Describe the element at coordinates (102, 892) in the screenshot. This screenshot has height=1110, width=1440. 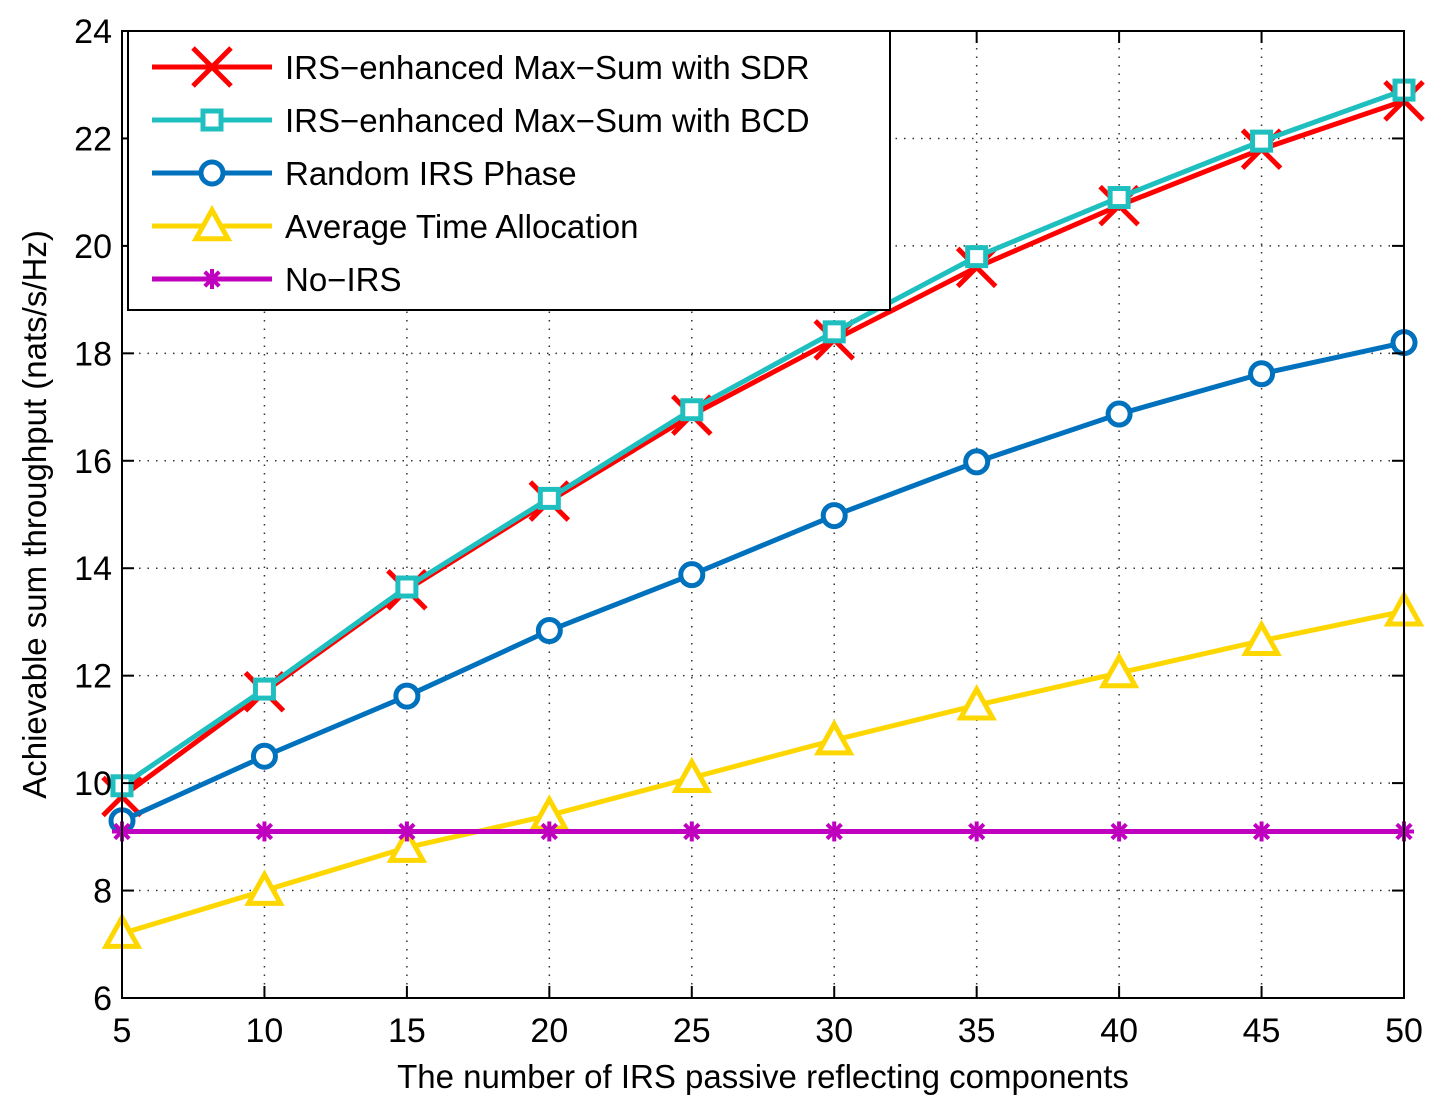
I see `y-tick-label: 8` at that location.